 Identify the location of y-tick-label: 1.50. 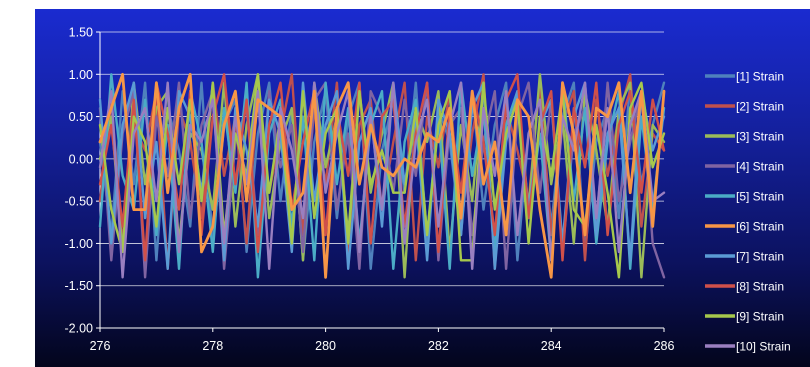
(81, 33).